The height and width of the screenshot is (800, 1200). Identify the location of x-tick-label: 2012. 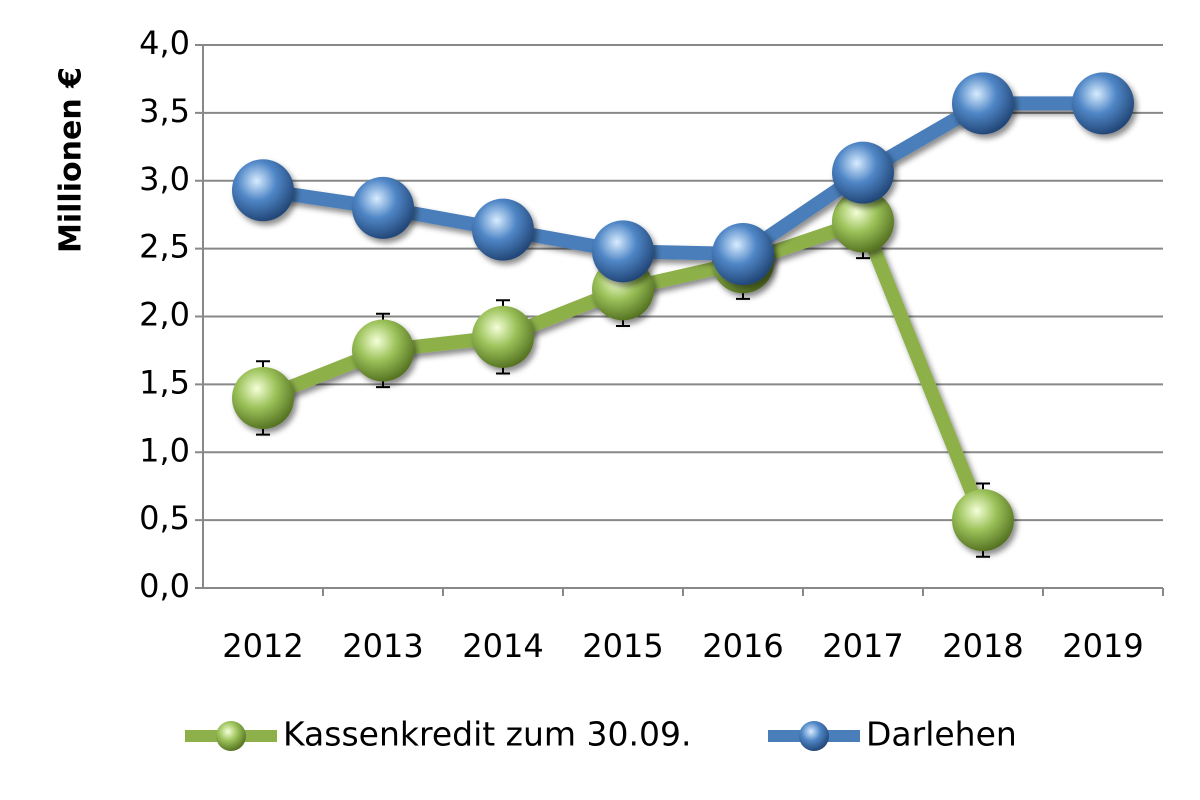
(262, 646).